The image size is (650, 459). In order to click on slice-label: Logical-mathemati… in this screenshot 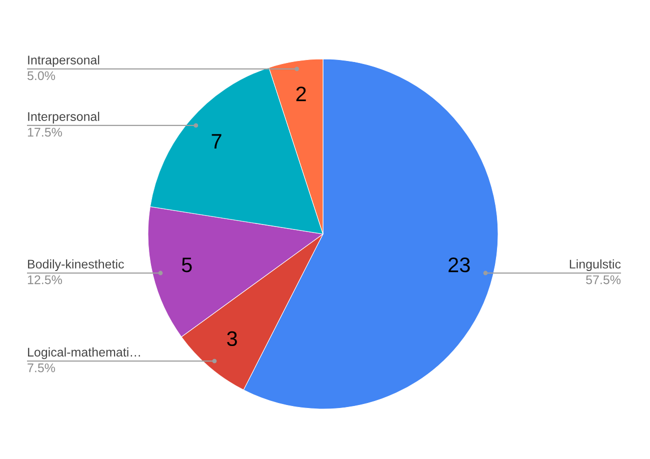, I will do `click(84, 353)`.